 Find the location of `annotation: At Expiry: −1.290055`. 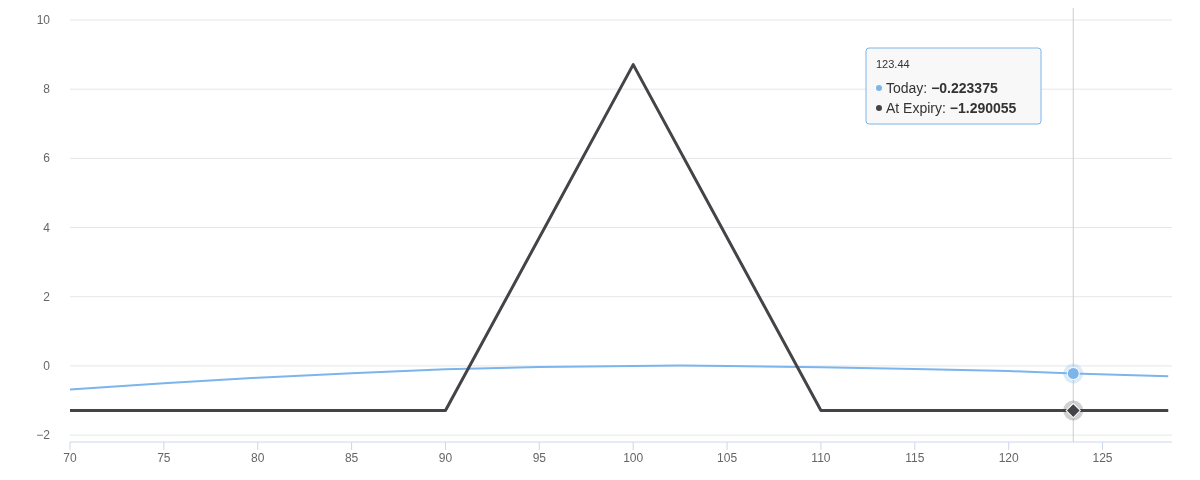

annotation: At Expiry: −1.290055 is located at coordinates (951, 108).